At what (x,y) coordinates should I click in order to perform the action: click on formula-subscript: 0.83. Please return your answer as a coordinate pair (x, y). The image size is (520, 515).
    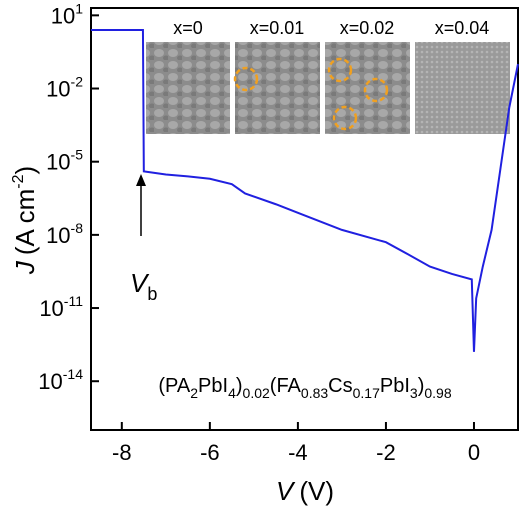
    Looking at the image, I should click on (314, 393).